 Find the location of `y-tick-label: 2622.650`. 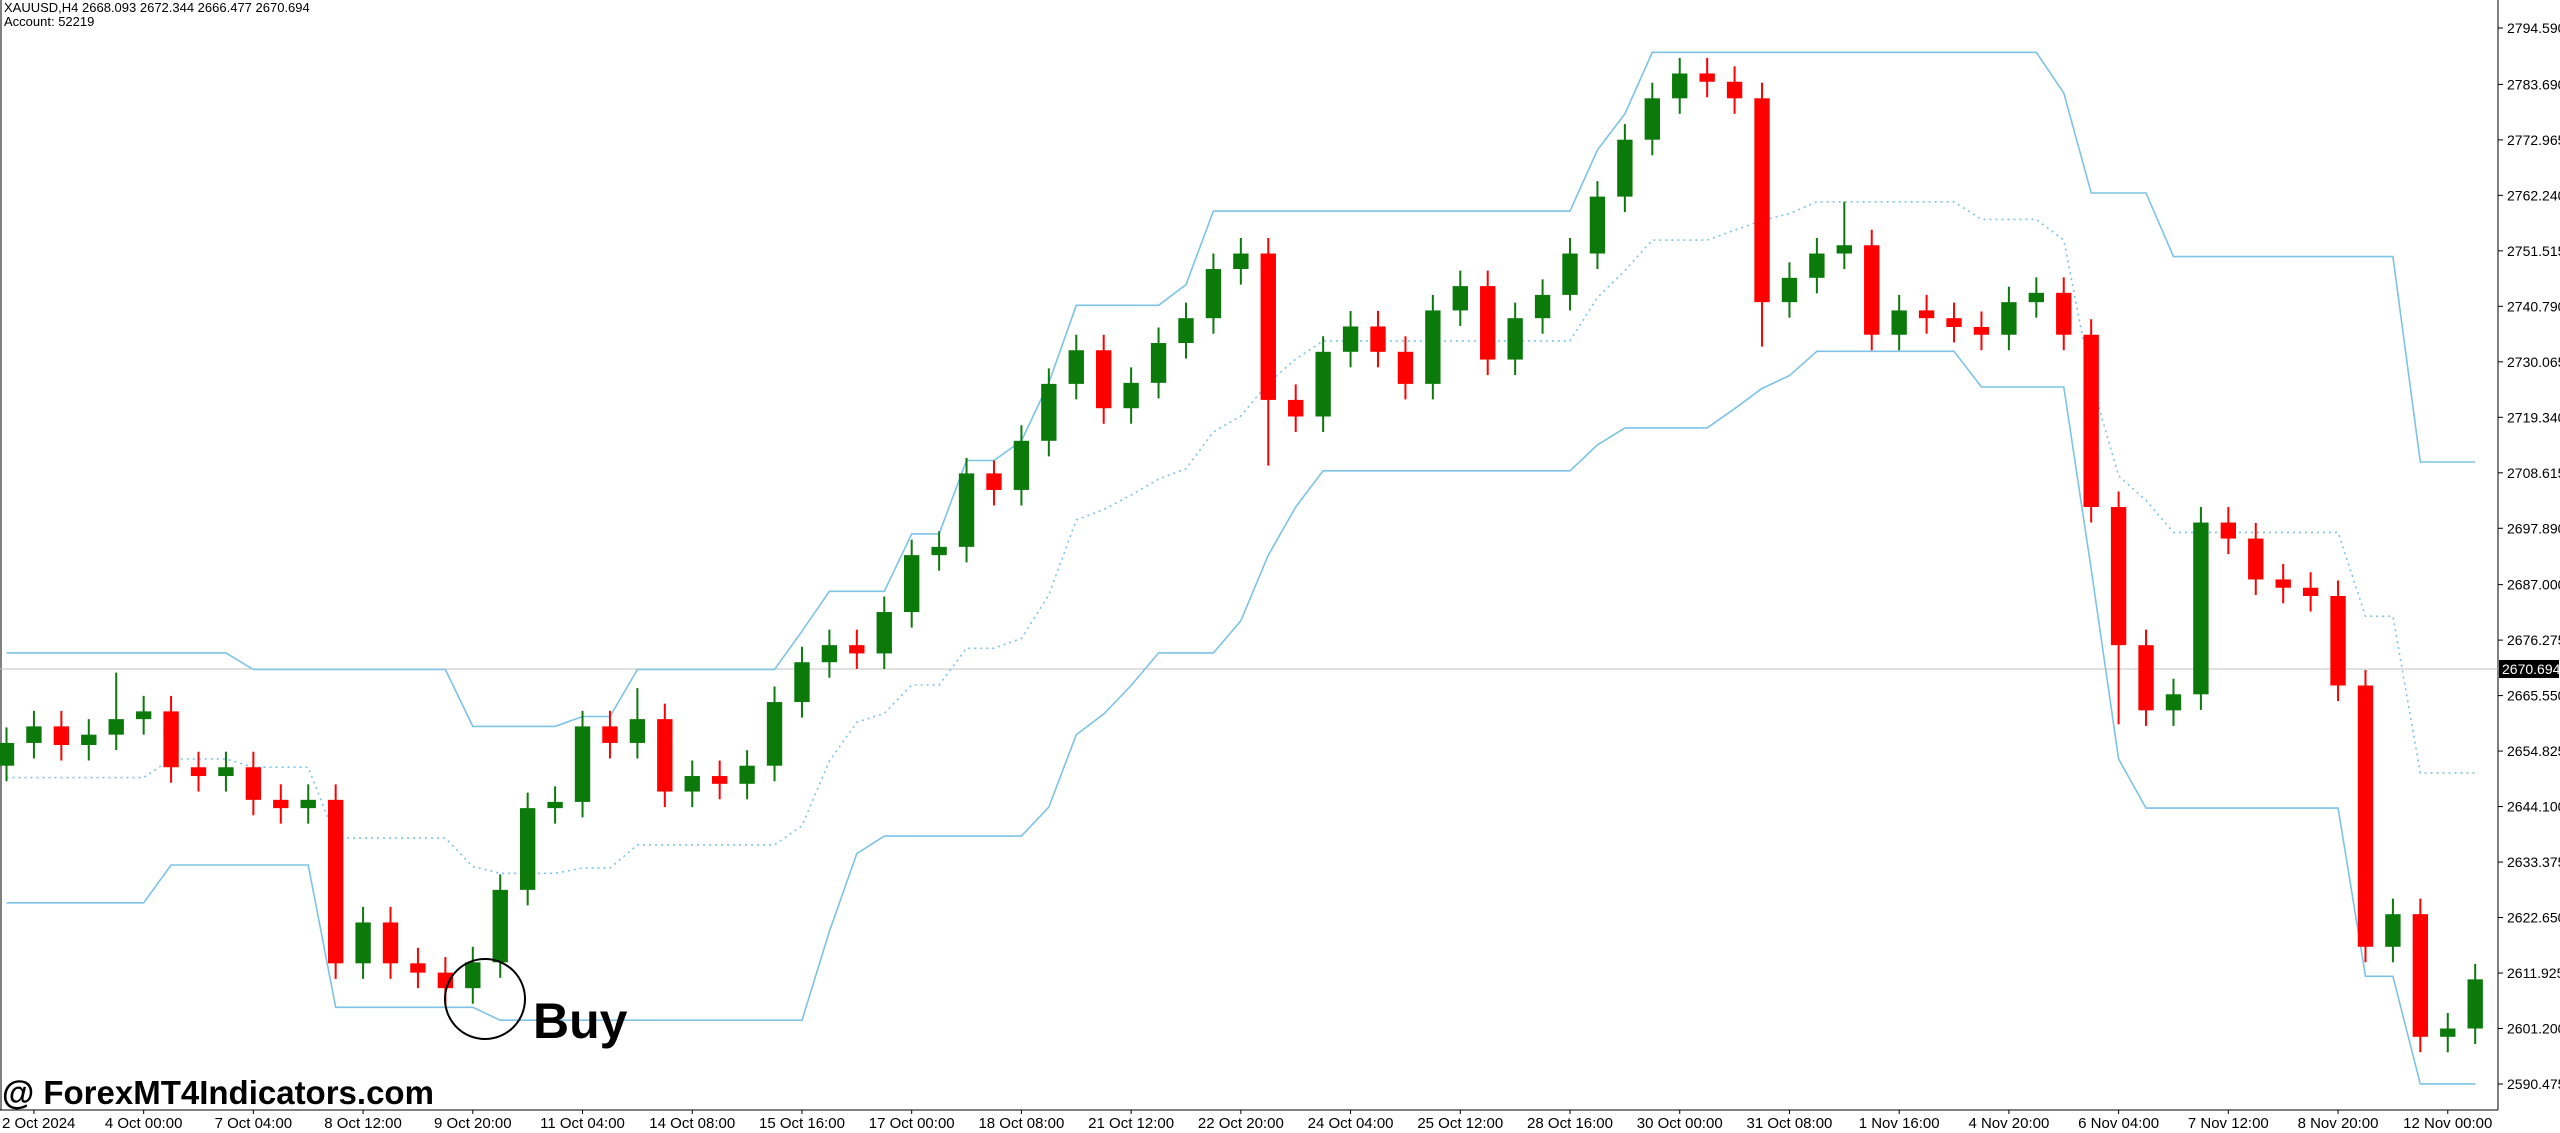

y-tick-label: 2622.650 is located at coordinates (2533, 918).